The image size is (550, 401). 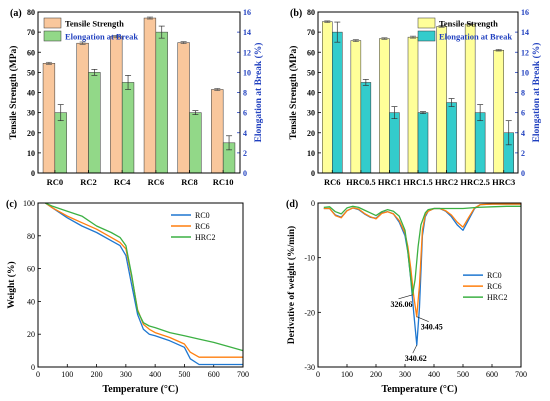 What do you see at coordinates (332, 182) in the screenshot?
I see `x-tick-label: RC6` at bounding box center [332, 182].